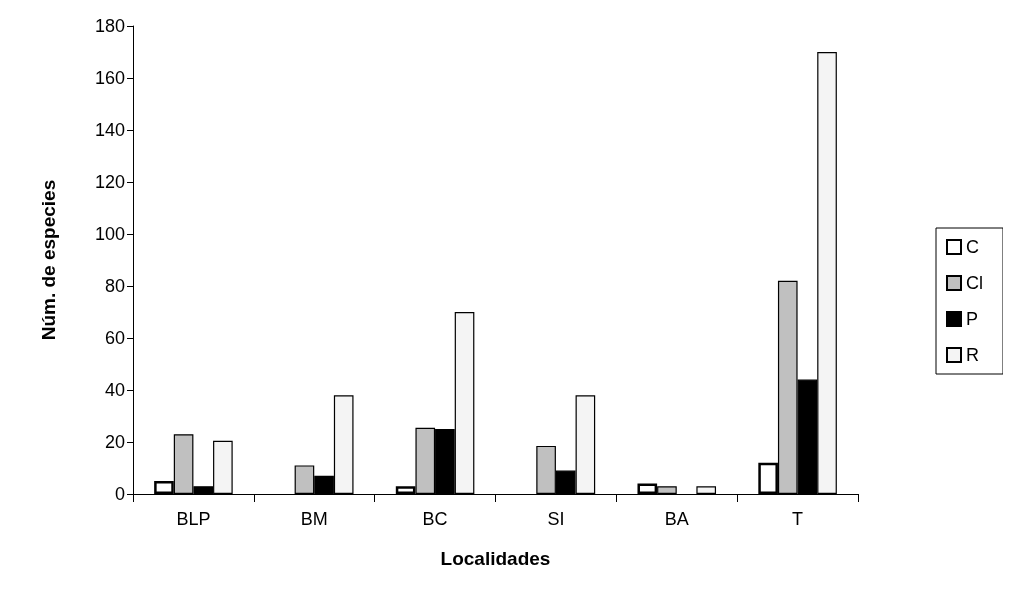 The height and width of the screenshot is (602, 1011). I want to click on y-tick-label: 80, so click(114, 286).